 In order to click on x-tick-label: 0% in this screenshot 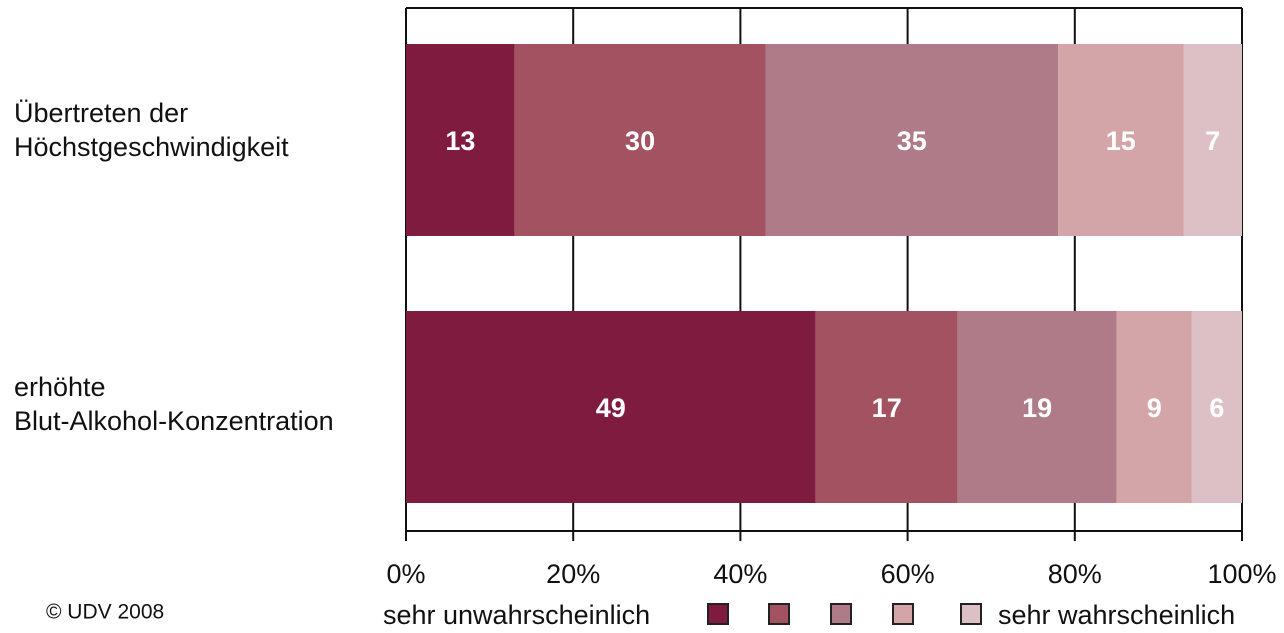, I will do `click(405, 574)`.